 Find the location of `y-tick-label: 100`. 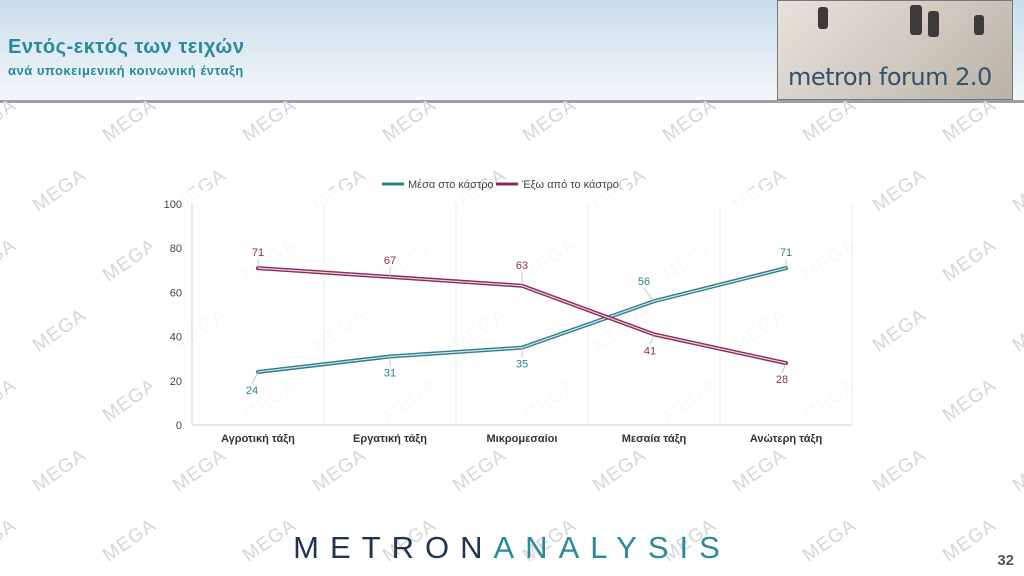

y-tick-label: 100 is located at coordinates (173, 205).